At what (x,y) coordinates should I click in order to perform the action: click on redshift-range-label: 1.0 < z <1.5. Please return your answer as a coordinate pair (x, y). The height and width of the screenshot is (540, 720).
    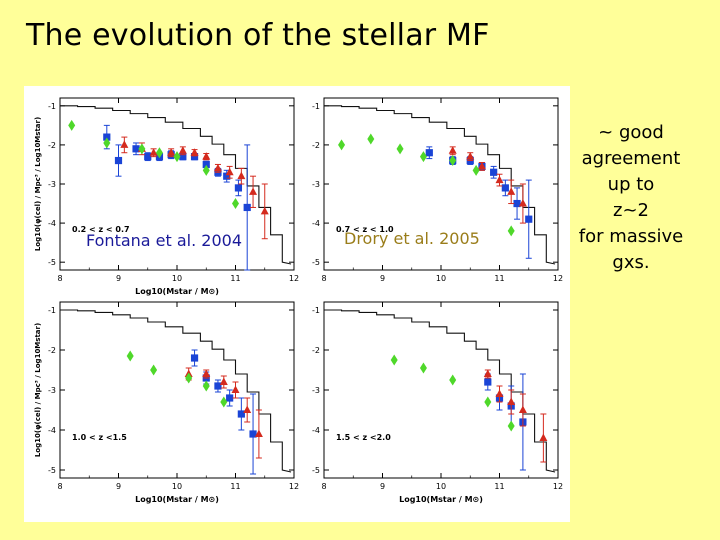
    Looking at the image, I should click on (99, 437).